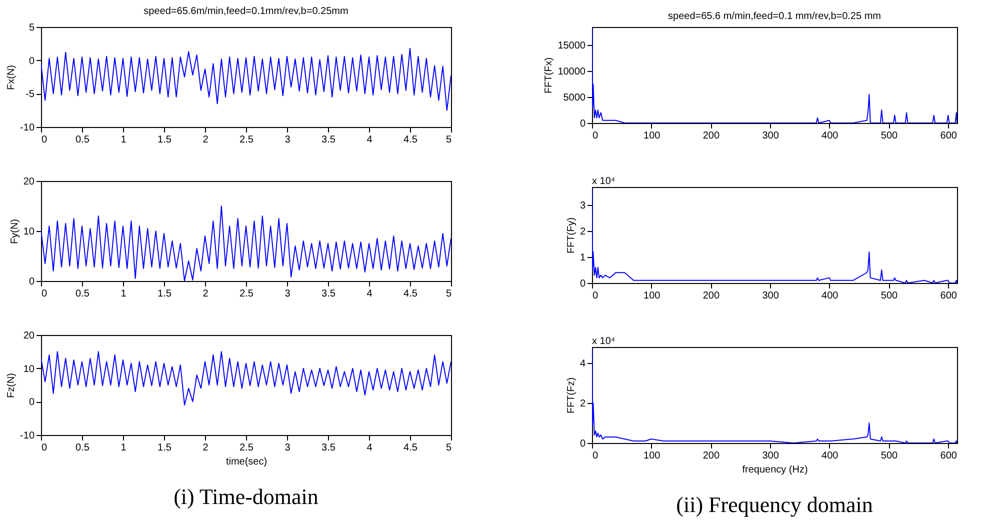  I want to click on x-axis-title: frequency (Hz), so click(775, 470).